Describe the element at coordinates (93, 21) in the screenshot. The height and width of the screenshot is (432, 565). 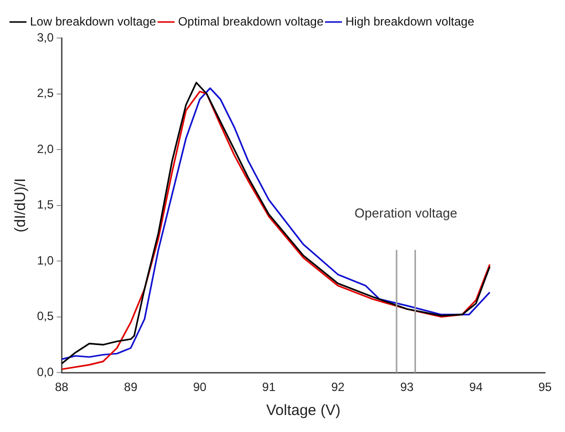
I see `legend-label: Low breakdown voltage` at that location.